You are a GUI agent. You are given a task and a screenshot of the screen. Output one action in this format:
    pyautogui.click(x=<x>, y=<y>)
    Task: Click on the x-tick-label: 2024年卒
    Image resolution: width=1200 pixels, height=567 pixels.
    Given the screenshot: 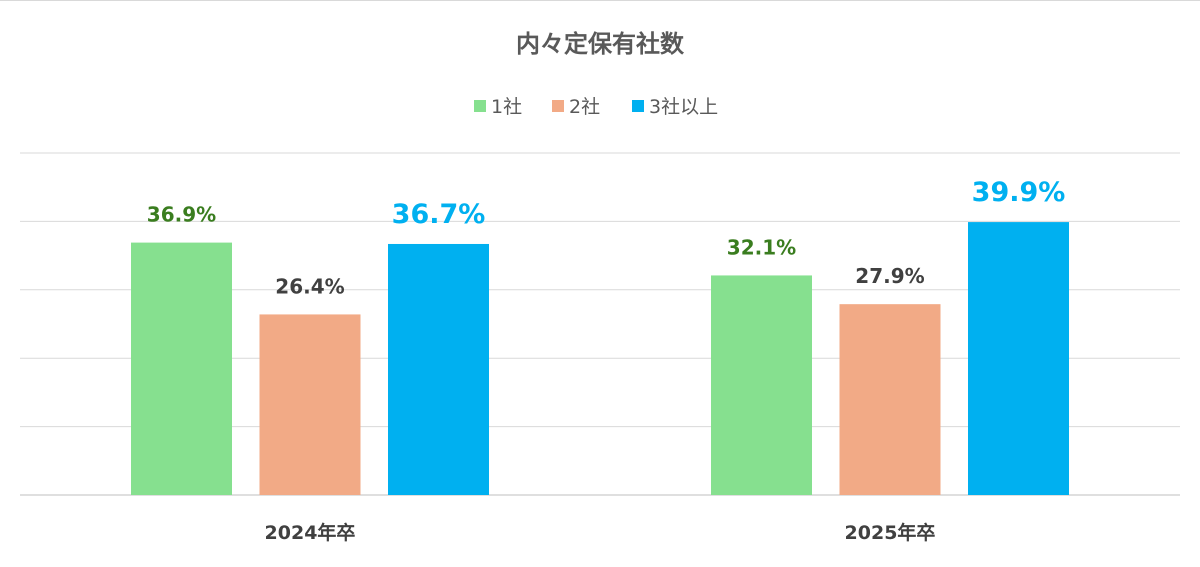 What is the action you would take?
    pyautogui.click(x=310, y=532)
    